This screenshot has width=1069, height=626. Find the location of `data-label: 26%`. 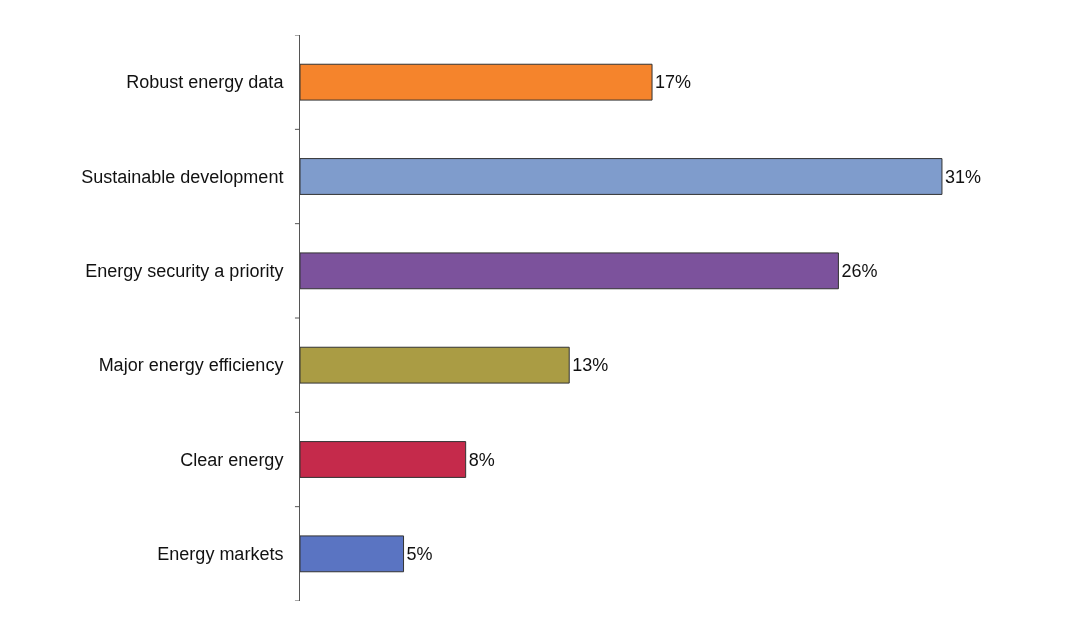

data-label: 26% is located at coordinates (859, 270).